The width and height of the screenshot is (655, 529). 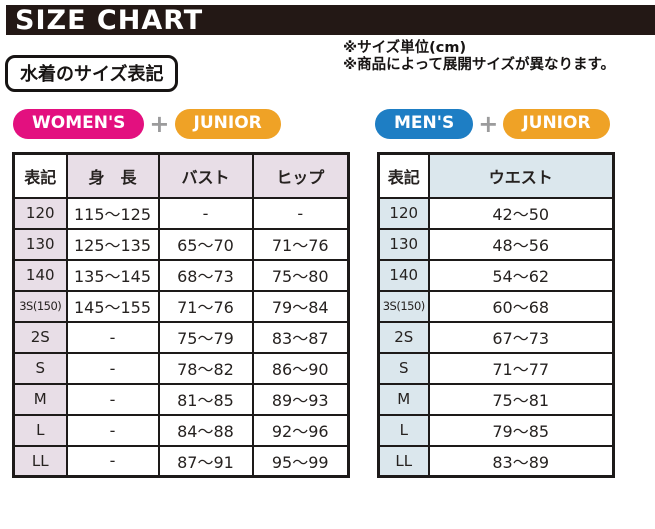 I want to click on header-row: 表記 ウエスト, so click(x=496, y=175).